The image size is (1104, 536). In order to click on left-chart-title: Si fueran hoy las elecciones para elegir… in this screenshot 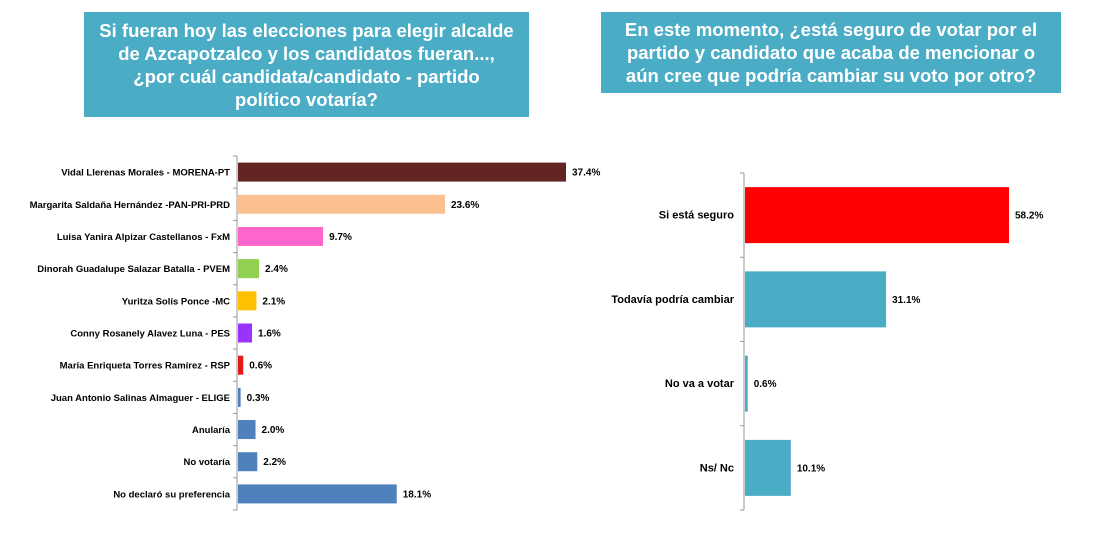, I will do `click(306, 64)`.